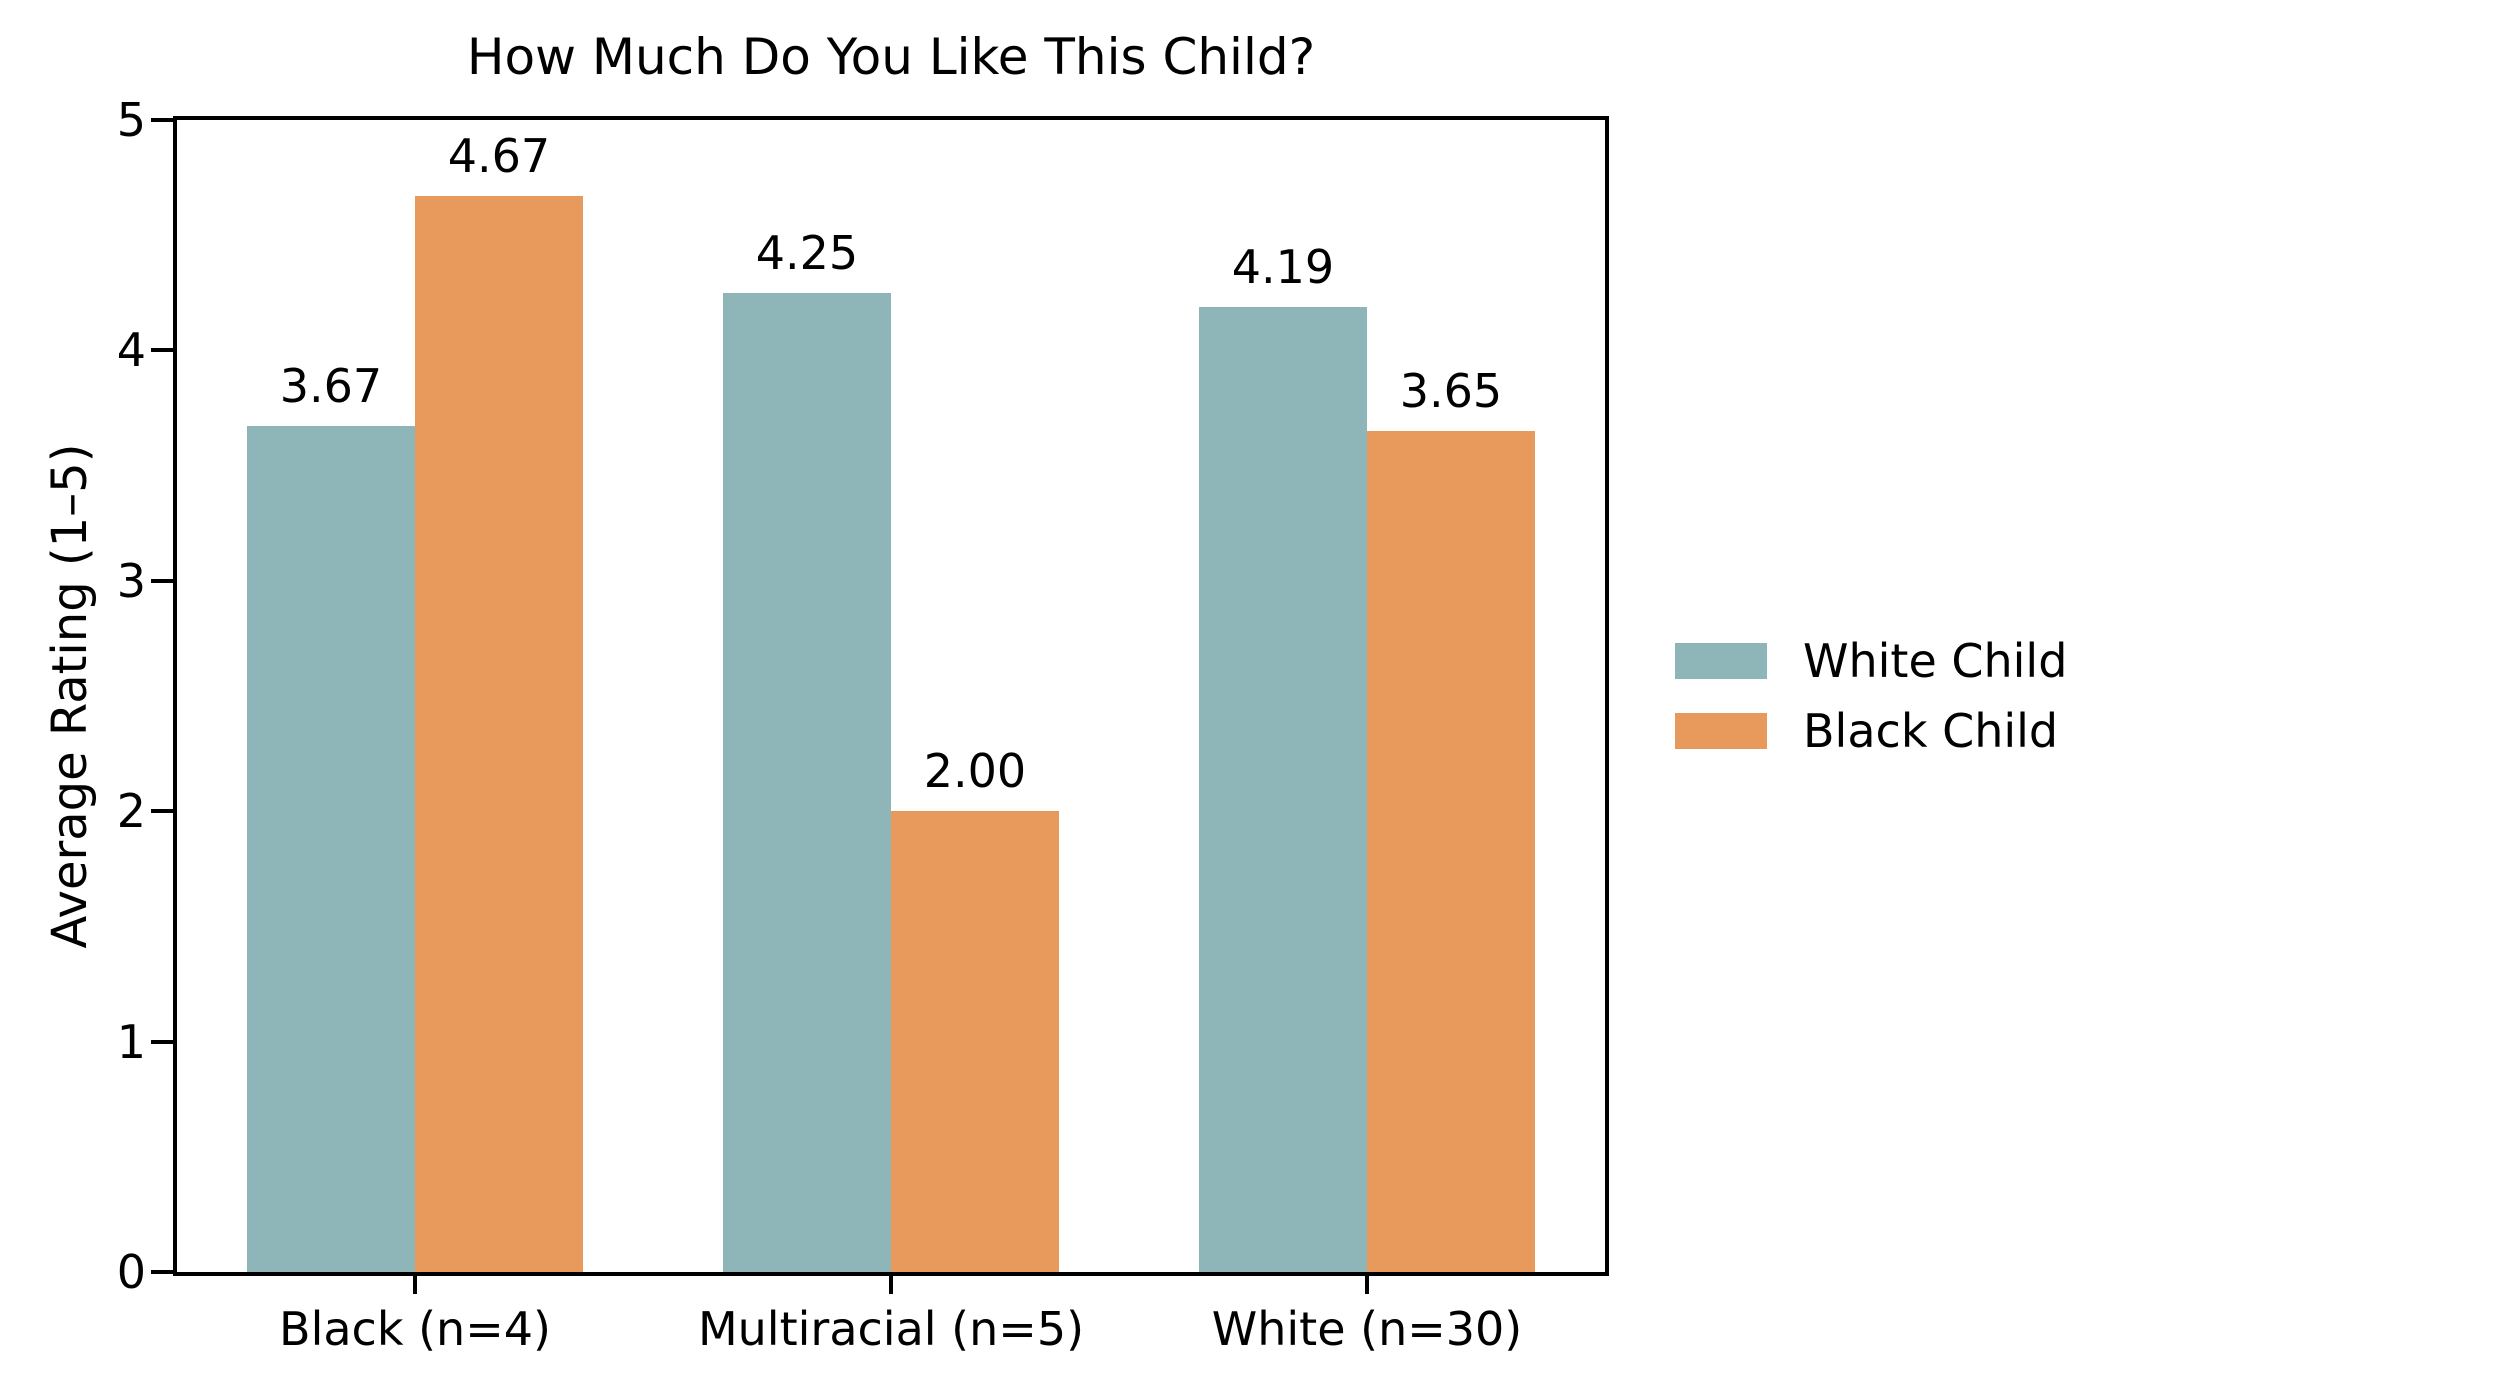 The height and width of the screenshot is (1400, 2500). I want to click on bar-value-label: 4.25, so click(807, 252).